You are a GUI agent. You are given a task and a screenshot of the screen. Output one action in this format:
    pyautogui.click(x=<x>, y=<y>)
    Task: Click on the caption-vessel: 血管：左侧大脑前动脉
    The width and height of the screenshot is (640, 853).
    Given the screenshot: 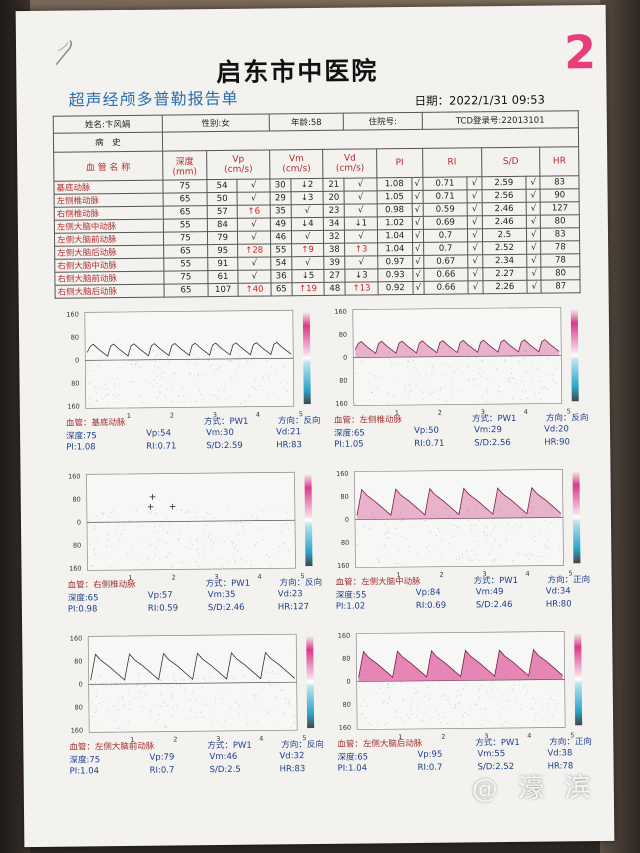 What is the action you would take?
    pyautogui.click(x=111, y=746)
    